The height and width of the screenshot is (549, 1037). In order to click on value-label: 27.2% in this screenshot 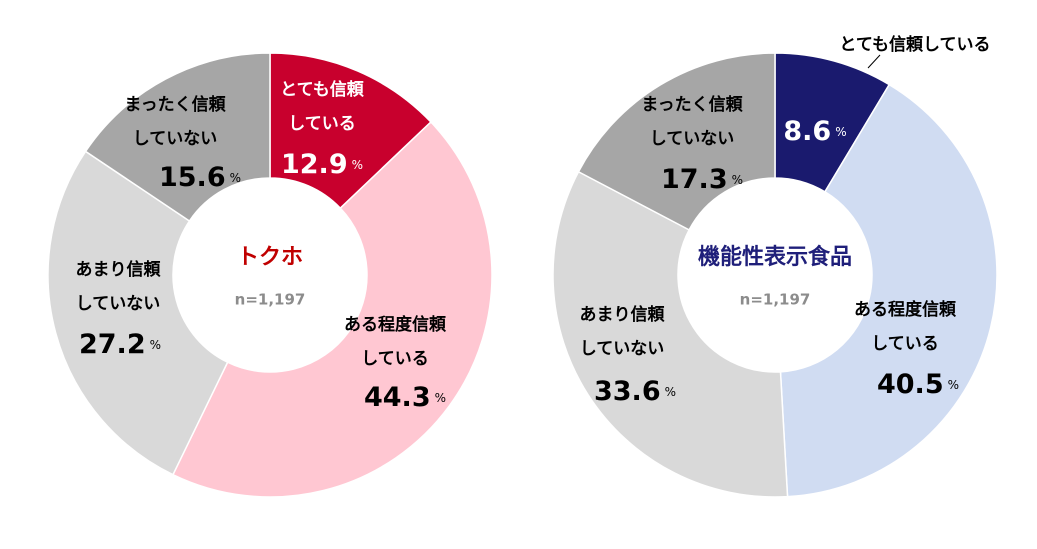, I will do `click(120, 344)`.